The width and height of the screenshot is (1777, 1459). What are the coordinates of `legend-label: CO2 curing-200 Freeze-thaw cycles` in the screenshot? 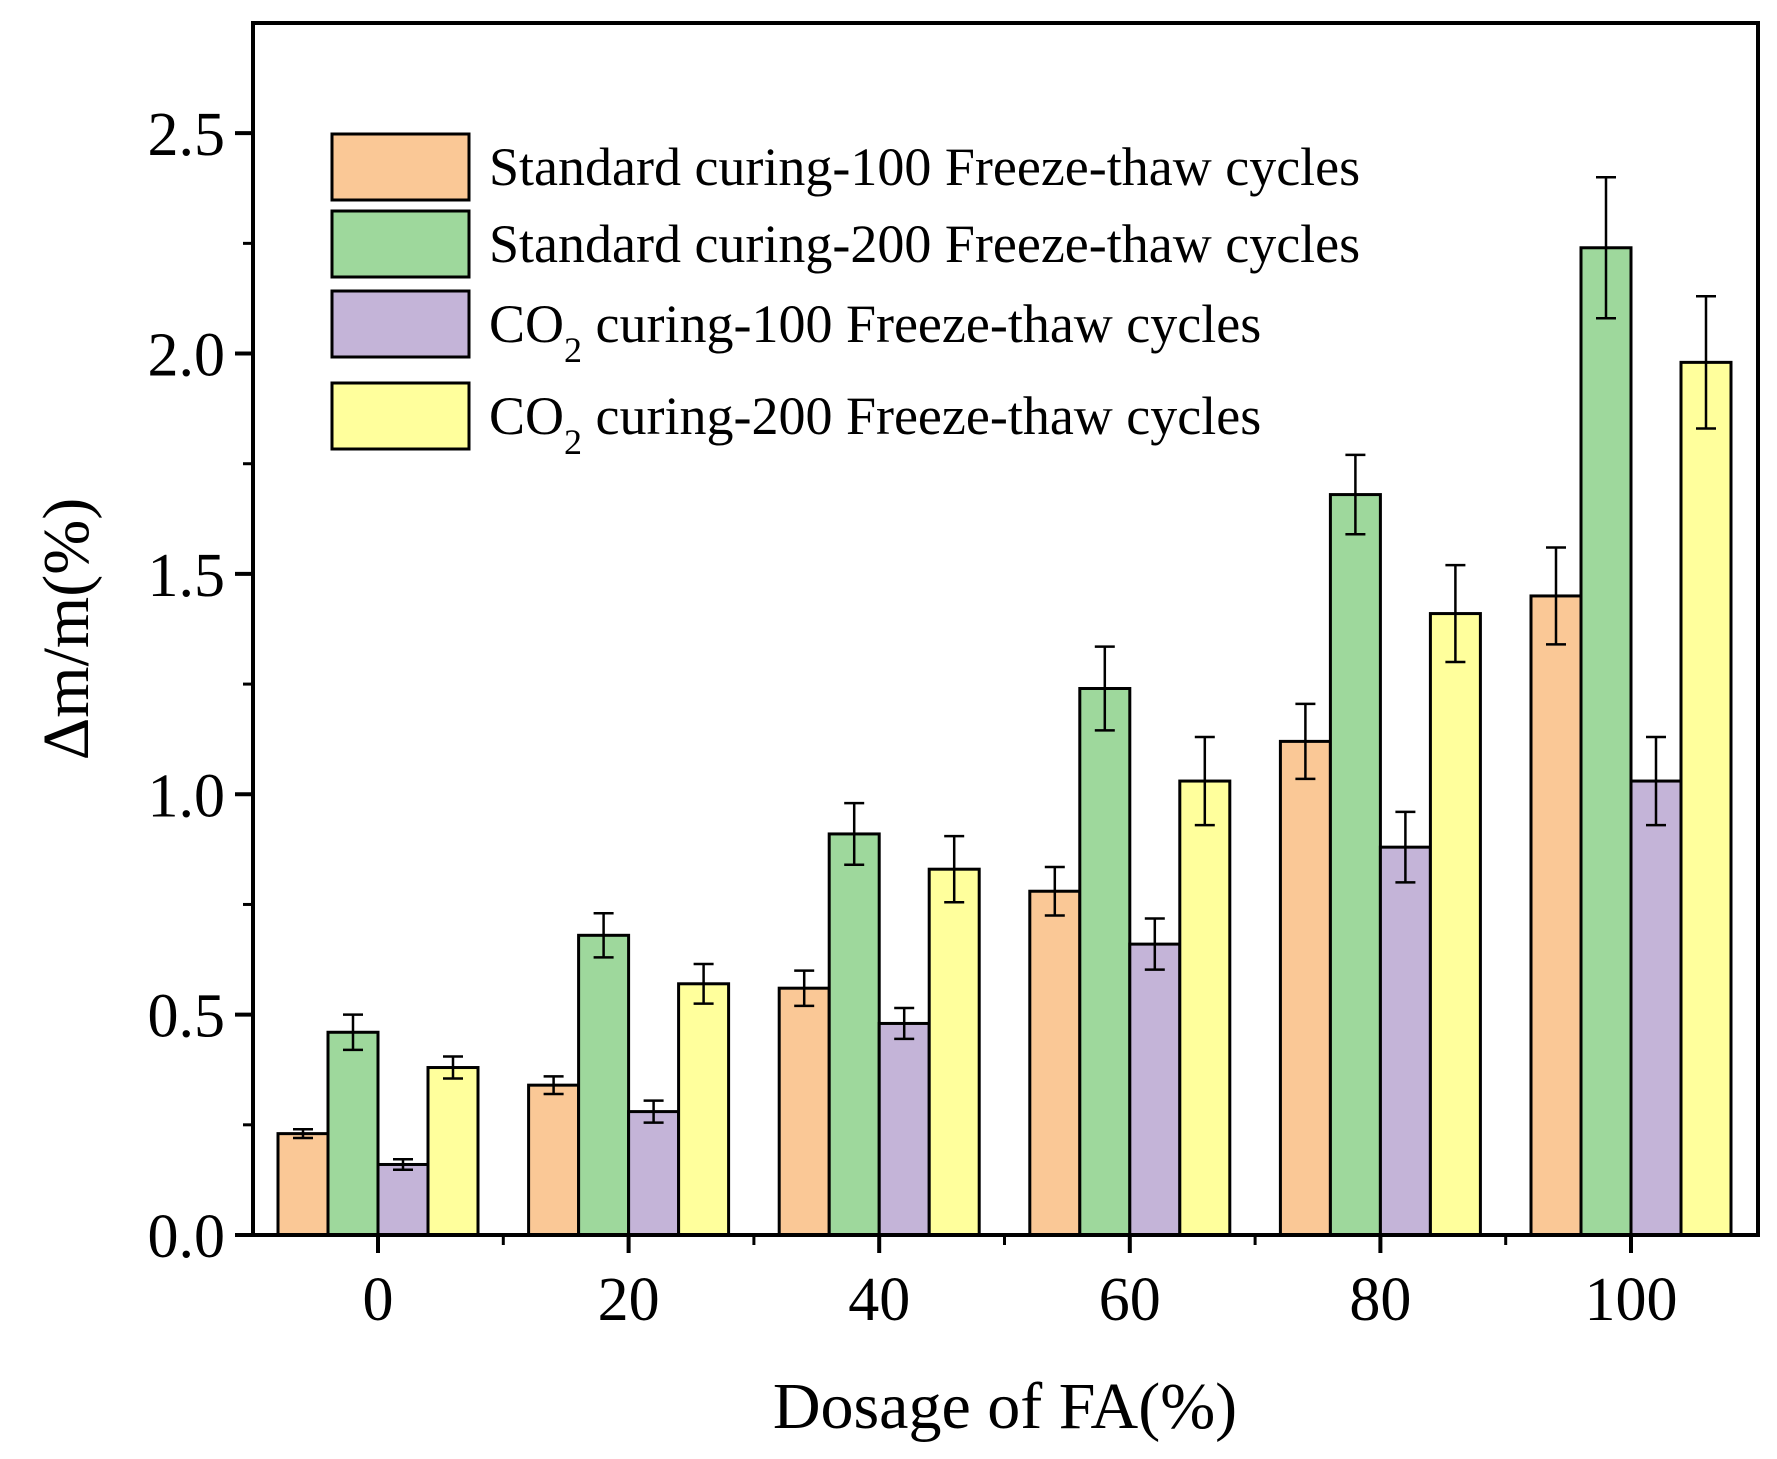 It's located at (875, 424).